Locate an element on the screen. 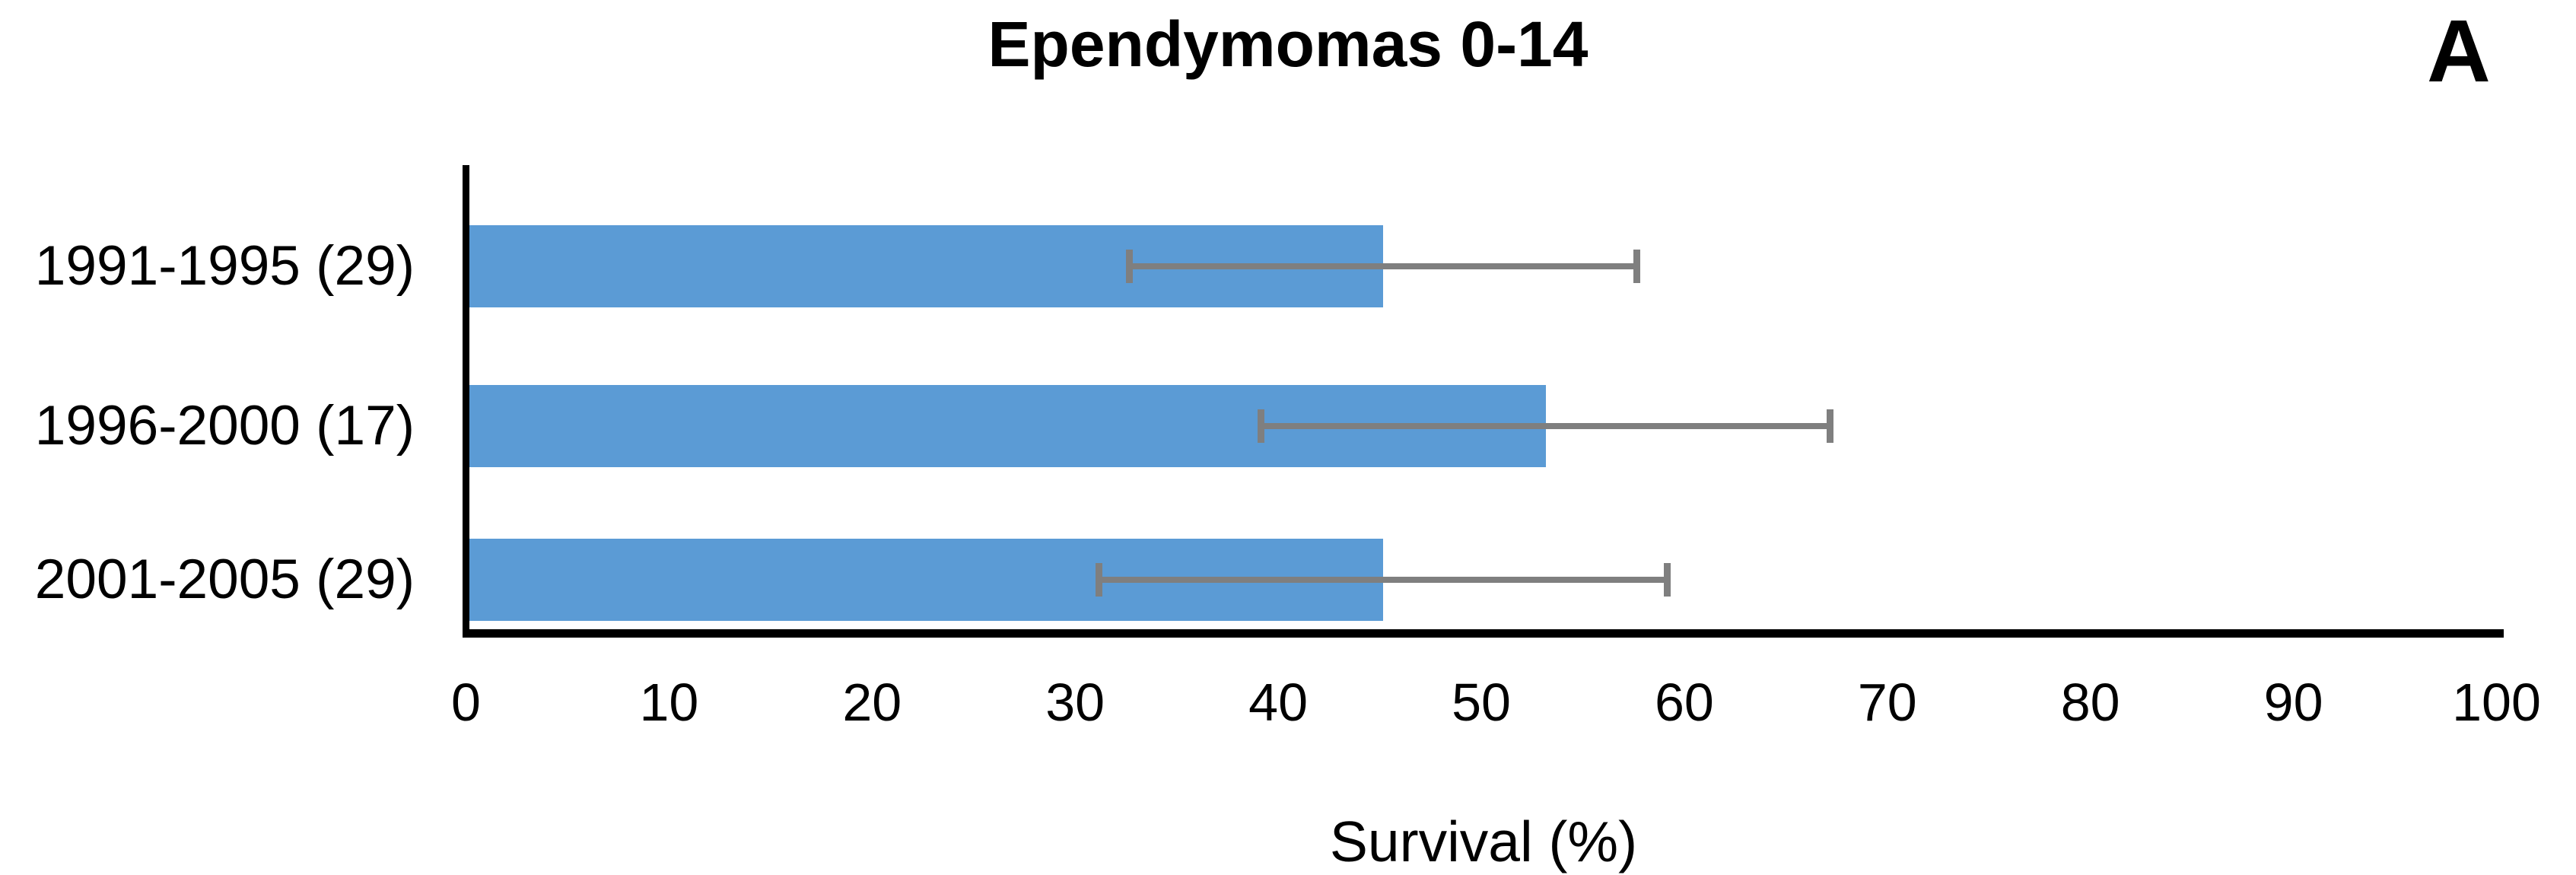 This screenshot has height=875, width=2576. x-tick-label: 100 is located at coordinates (2496, 703).